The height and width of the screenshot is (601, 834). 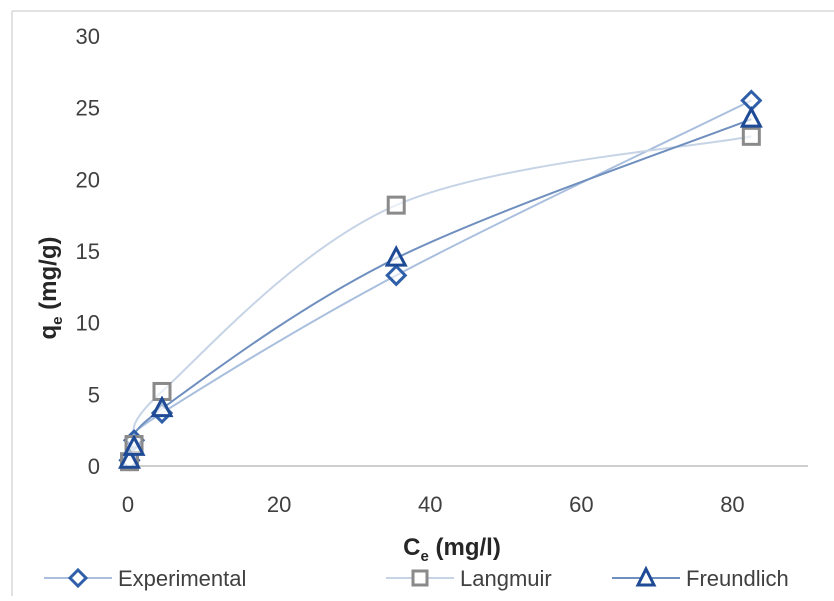 What do you see at coordinates (78, 578) in the screenshot?
I see `legend-marker-experimental` at bounding box center [78, 578].